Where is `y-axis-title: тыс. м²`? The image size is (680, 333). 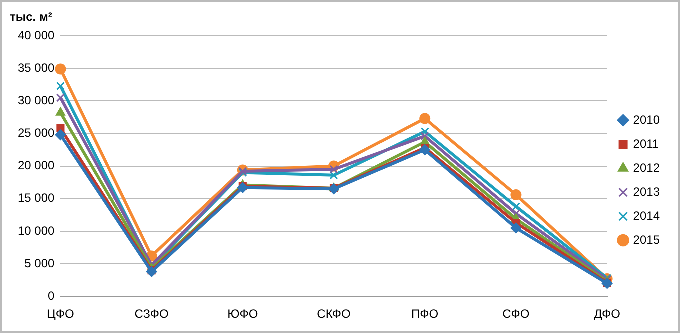 y-axis-title: тыс. м² is located at coordinates (31, 17).